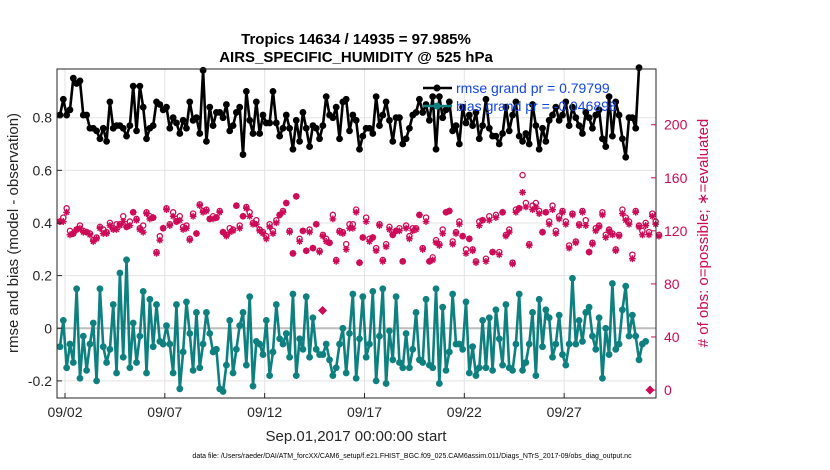  Describe the element at coordinates (676, 178) in the screenshot. I see `y-right-tick-label: 160` at that location.